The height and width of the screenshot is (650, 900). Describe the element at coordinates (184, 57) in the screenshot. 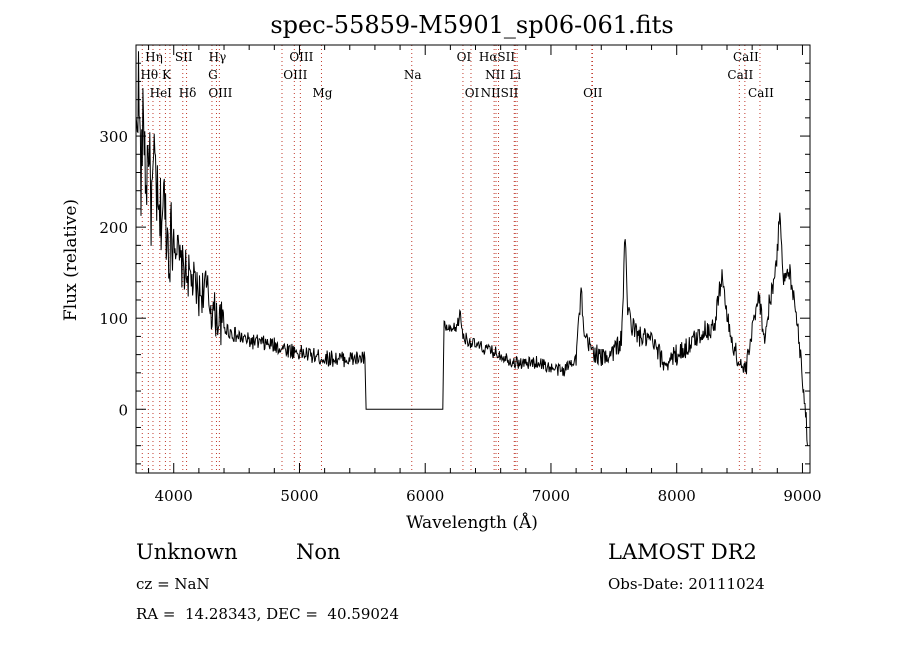

I see `line-label: SII` at that location.